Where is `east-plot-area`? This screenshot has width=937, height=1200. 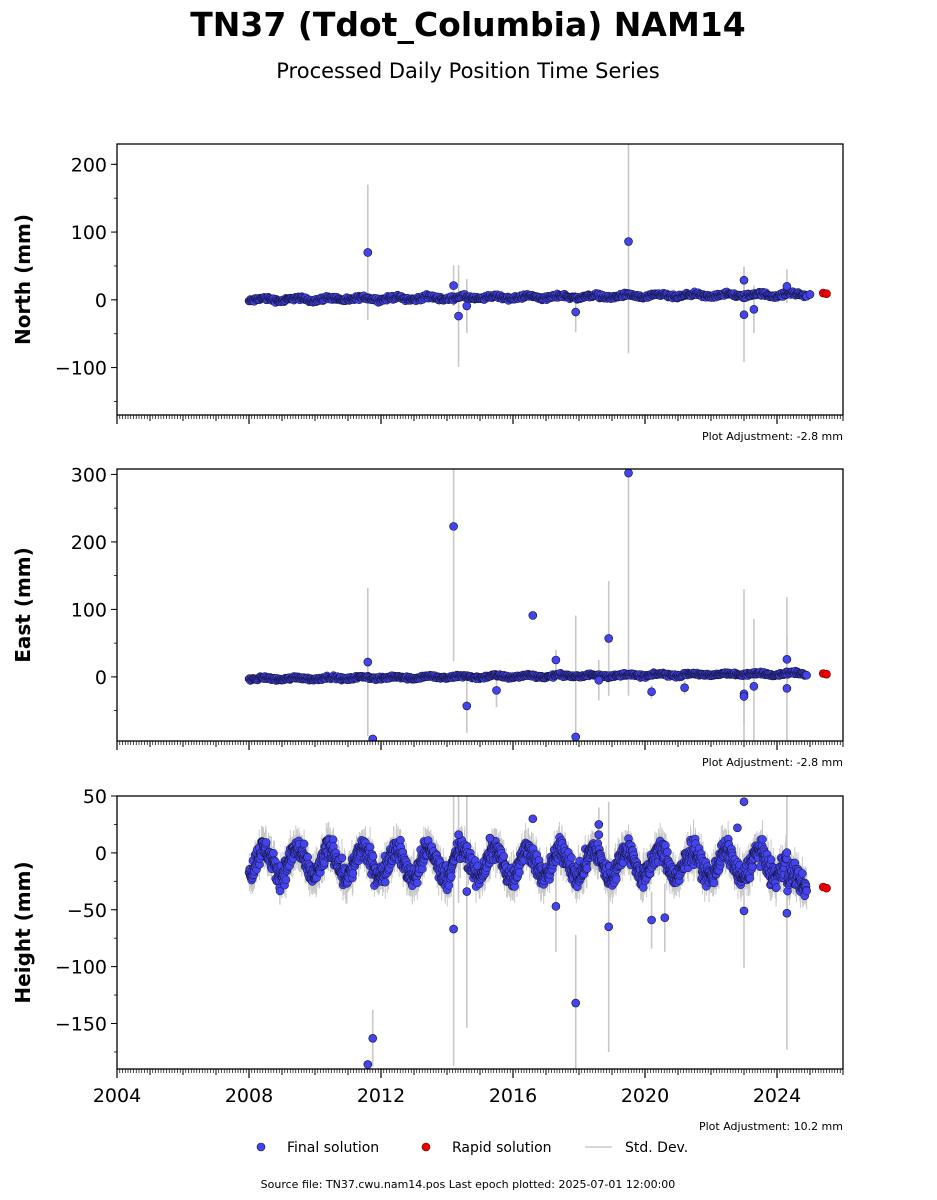
east-plot-area is located at coordinates (537, 605).